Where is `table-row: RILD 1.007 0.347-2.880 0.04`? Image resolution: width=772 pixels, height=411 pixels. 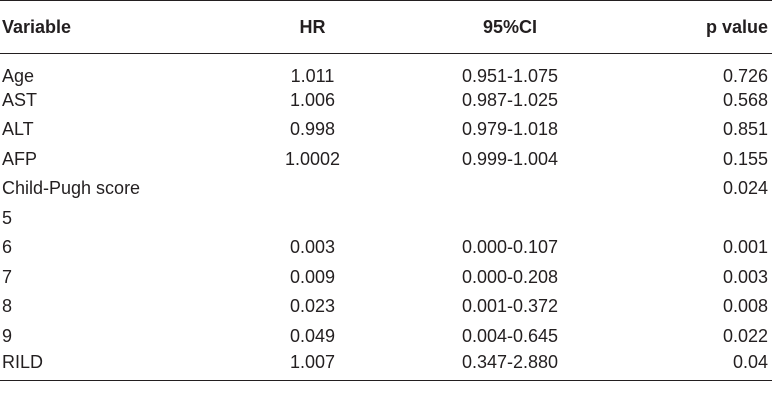 table-row: RILD 1.007 0.347-2.880 0.04 is located at coordinates (386, 365).